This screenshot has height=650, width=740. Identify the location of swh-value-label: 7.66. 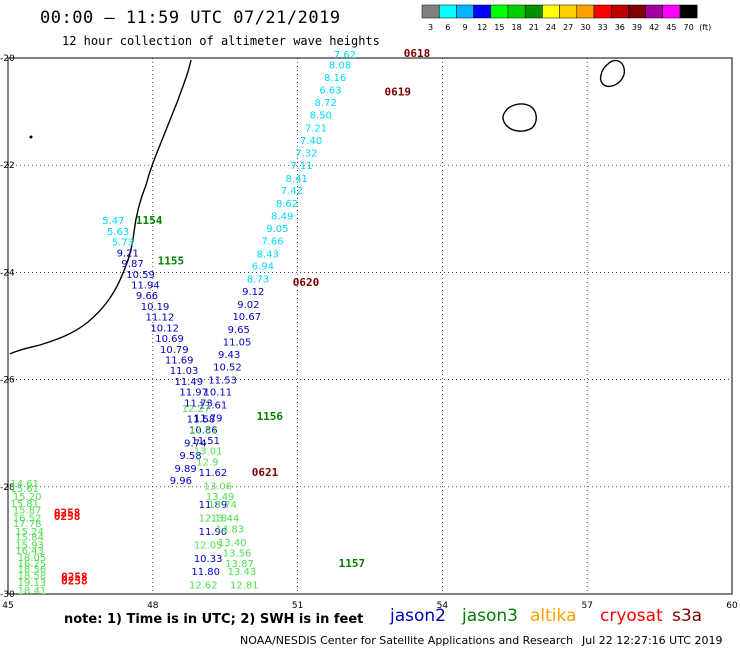
(272, 242).